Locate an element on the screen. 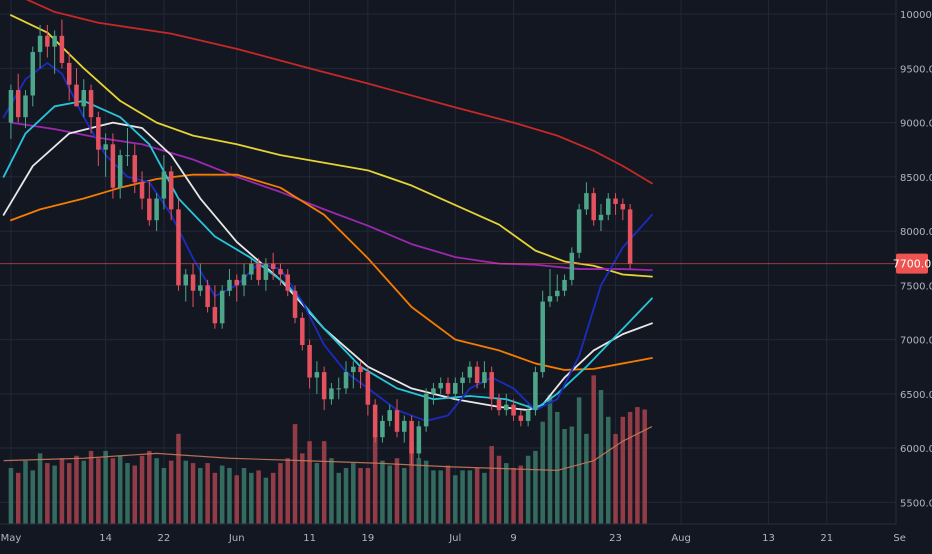  time-tick-label: 21 is located at coordinates (826, 538).